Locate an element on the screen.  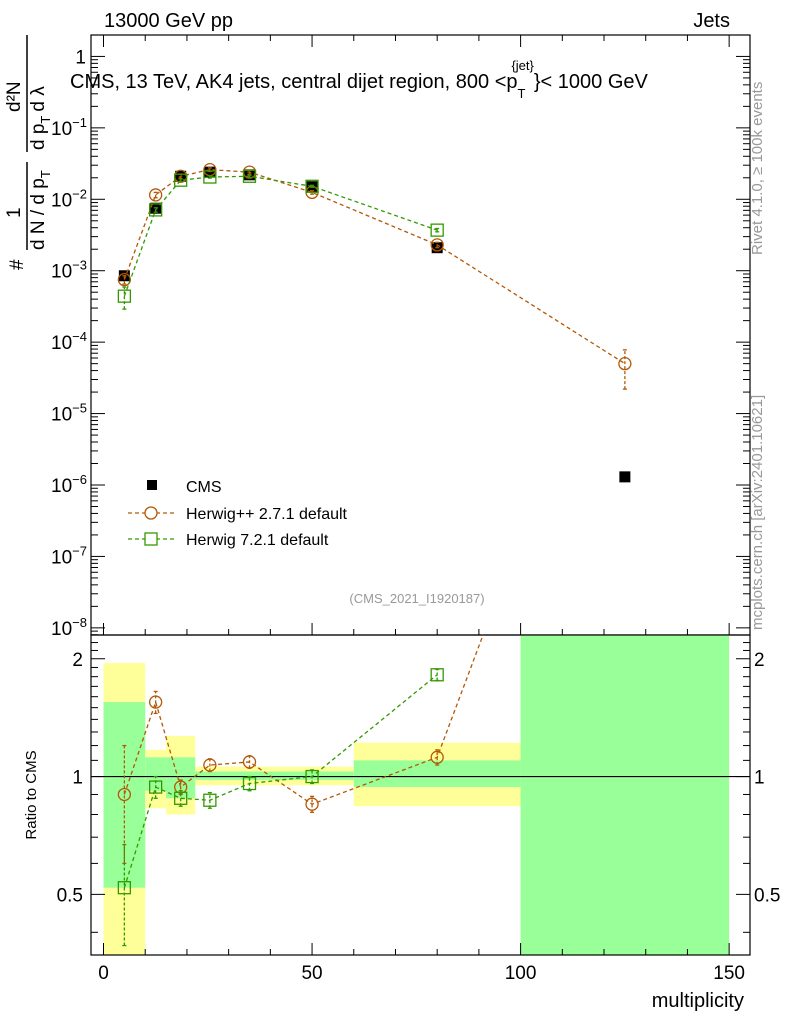
ratio-y-tick-label-left-1: 1 is located at coordinates (77, 778).